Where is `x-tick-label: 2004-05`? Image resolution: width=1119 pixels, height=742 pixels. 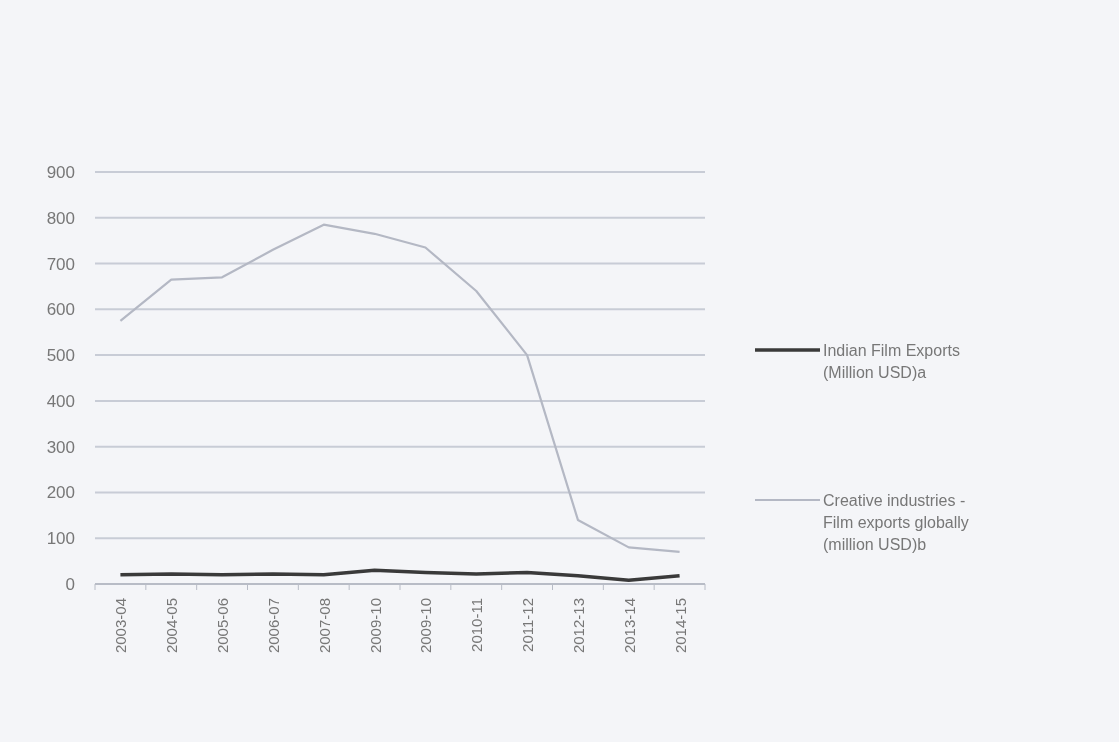
x-tick-label: 2004-05 is located at coordinates (172, 626).